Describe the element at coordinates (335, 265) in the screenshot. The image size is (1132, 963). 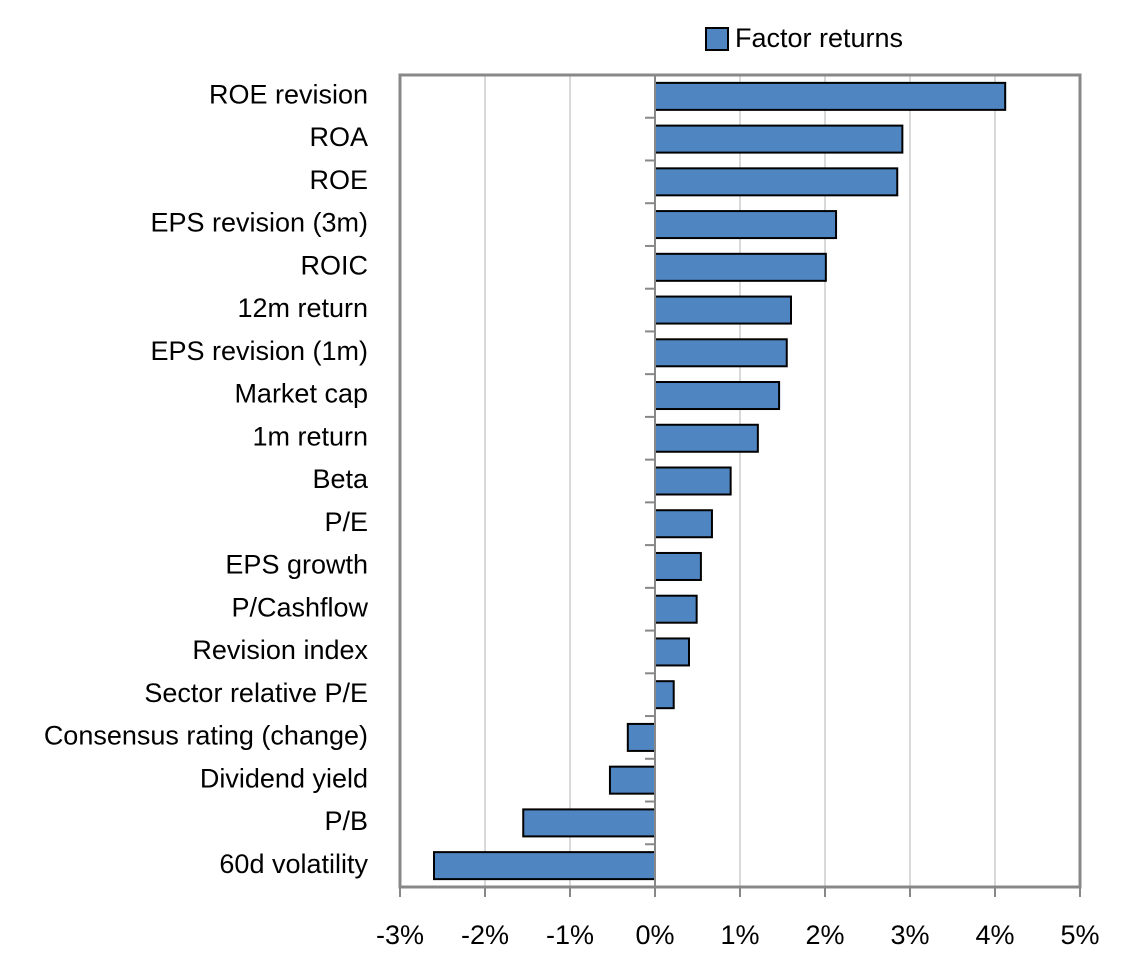
I see `y-tick-label: ROIC` at that location.